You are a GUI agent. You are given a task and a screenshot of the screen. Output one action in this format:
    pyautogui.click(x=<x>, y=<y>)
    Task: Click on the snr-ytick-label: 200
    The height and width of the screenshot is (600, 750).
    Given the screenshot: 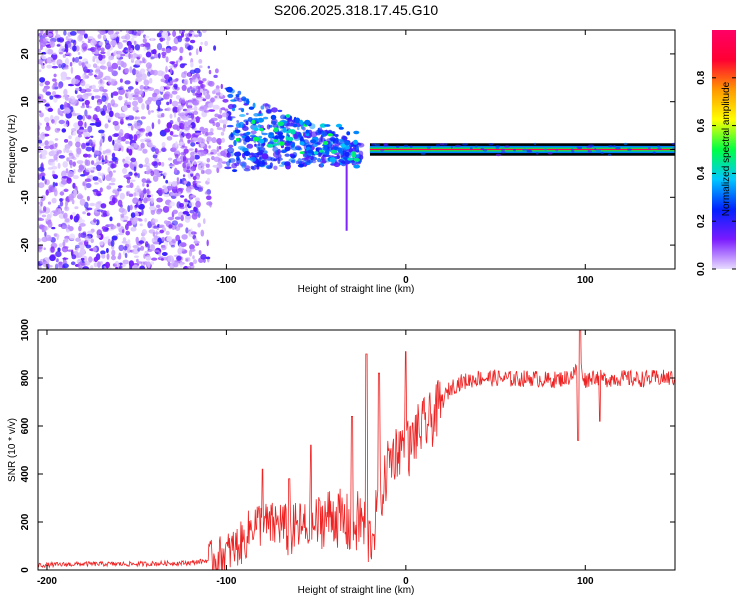 What is the action you would take?
    pyautogui.click(x=25, y=521)
    